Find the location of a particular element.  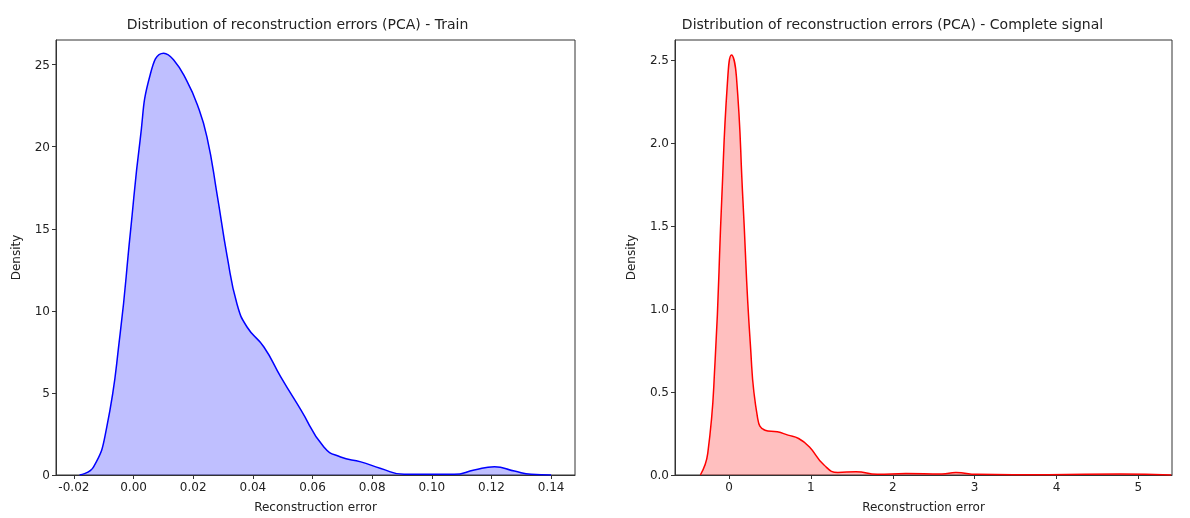

x-tick-label: 0.12 is located at coordinates (491, 487).